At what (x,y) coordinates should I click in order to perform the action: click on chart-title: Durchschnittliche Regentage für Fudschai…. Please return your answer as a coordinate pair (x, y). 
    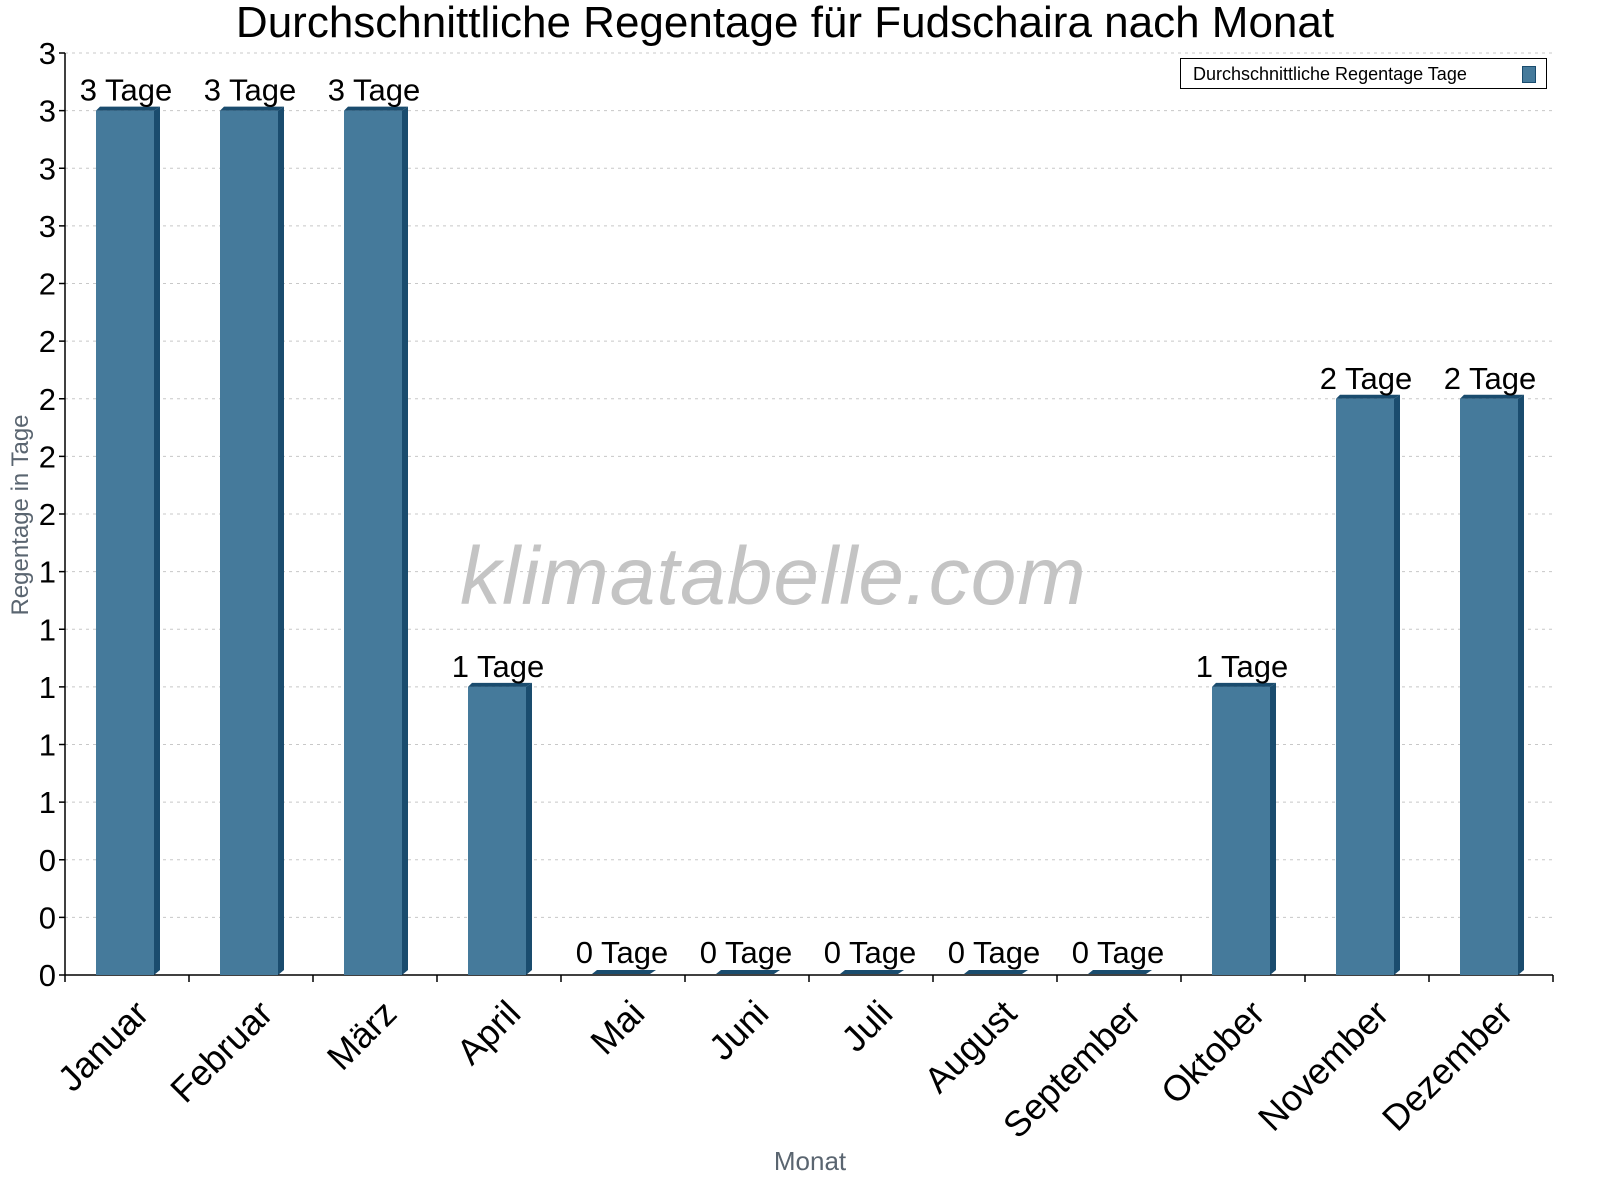
    Looking at the image, I should click on (785, 23).